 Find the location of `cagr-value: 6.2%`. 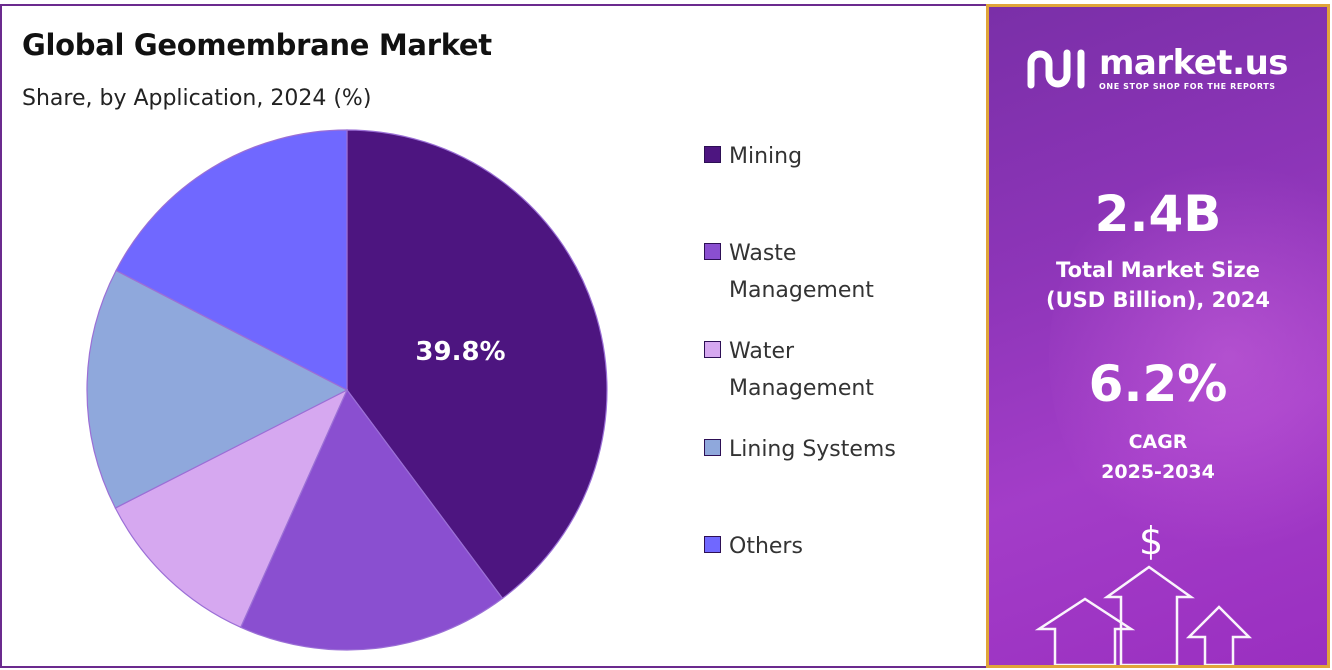

cagr-value: 6.2% is located at coordinates (1158, 384).